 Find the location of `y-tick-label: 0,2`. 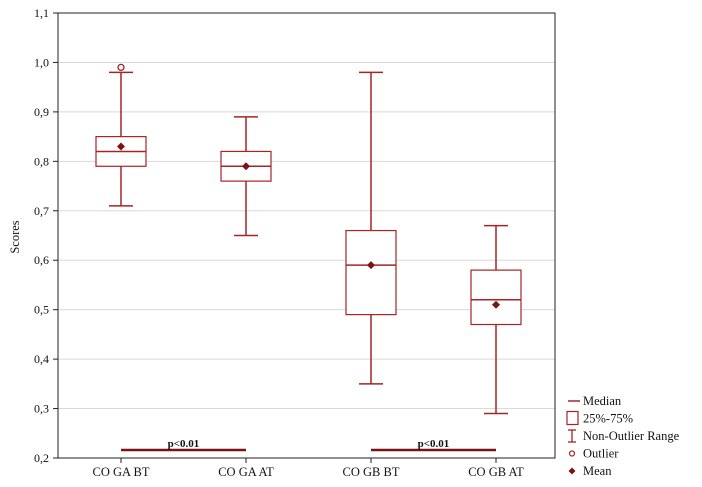

y-tick-label: 0,2 is located at coordinates (41, 458).